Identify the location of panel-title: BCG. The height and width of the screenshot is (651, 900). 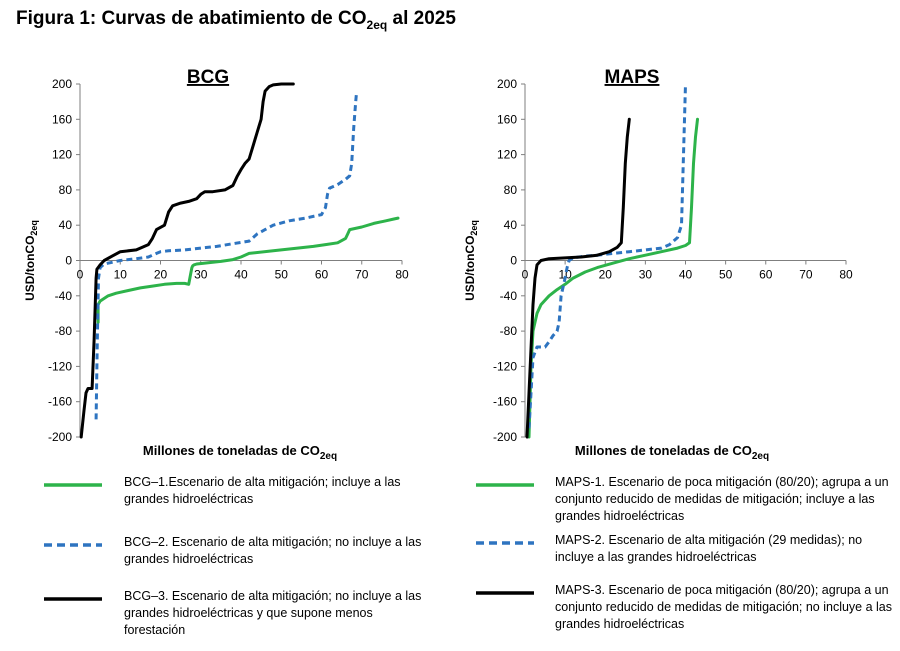
(208, 77).